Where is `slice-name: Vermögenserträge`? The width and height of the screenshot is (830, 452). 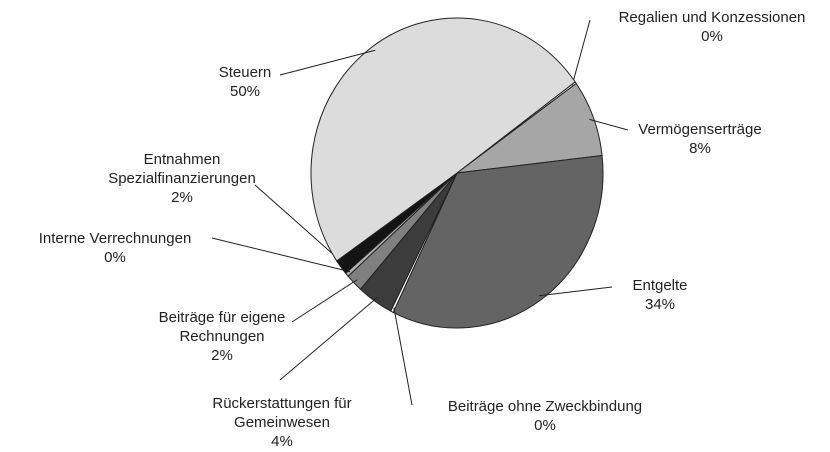 slice-name: Vermögenserträge is located at coordinates (700, 129).